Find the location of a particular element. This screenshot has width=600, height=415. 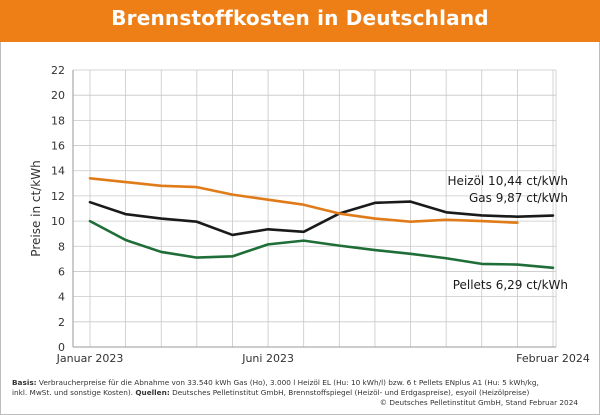

y-tick-label: 12 is located at coordinates (58, 196).